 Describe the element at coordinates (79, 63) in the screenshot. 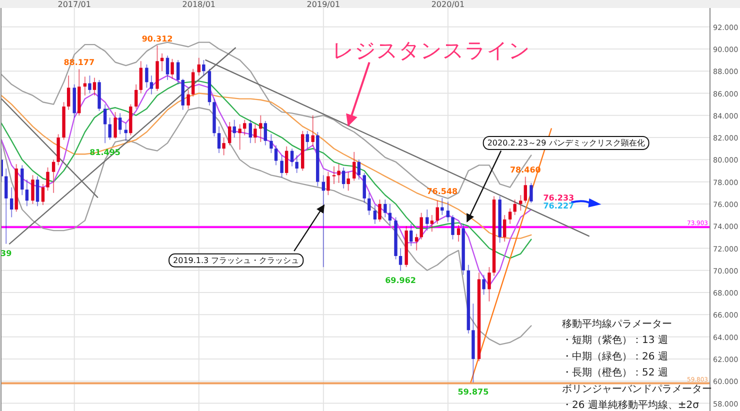

I see `annotation: 88.177` at that location.